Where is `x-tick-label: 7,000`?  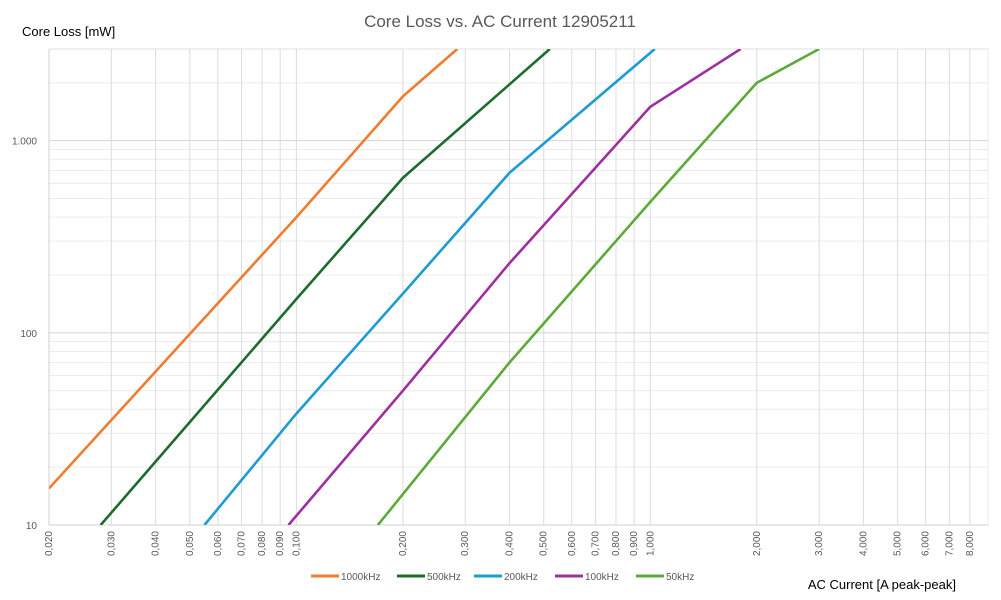 x-tick-label: 7,000 is located at coordinates (949, 543).